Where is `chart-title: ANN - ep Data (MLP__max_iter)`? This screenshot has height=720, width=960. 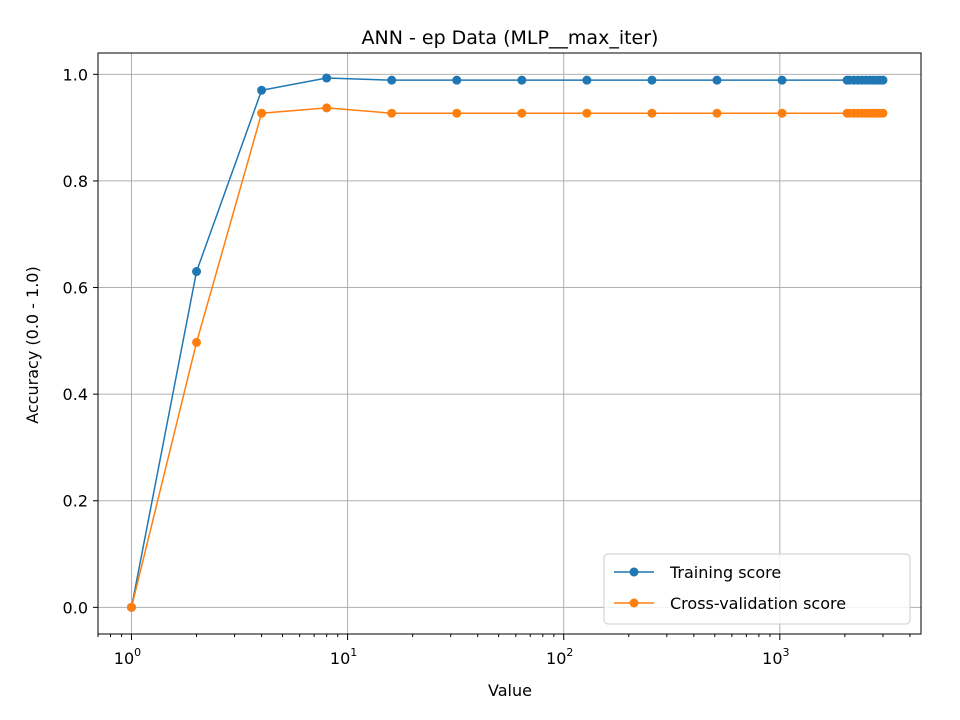
chart-title: ANN - ep Data (MLP__max_iter) is located at coordinates (510, 38).